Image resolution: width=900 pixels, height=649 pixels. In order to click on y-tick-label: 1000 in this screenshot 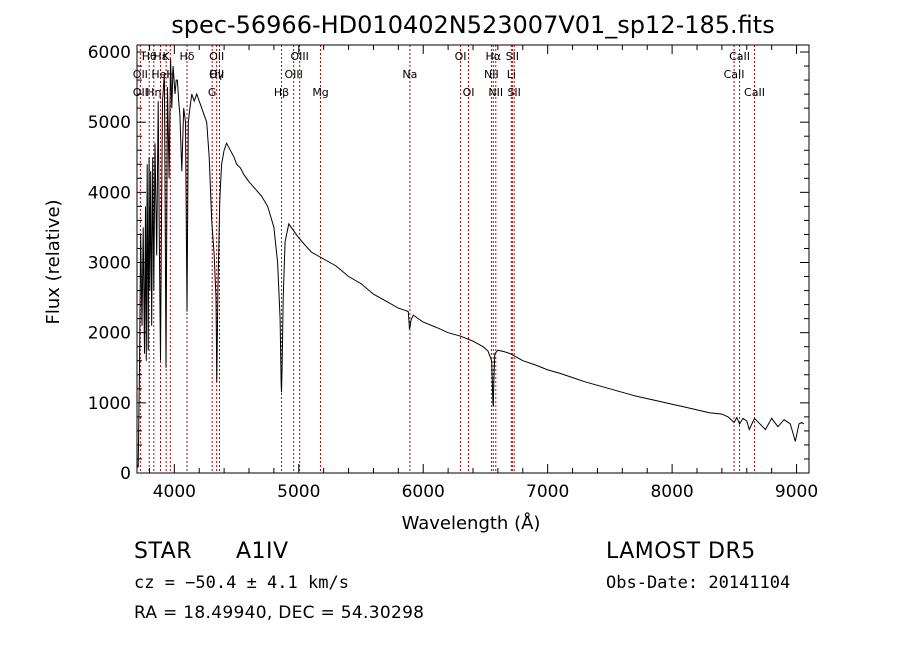, I will do `click(109, 404)`.